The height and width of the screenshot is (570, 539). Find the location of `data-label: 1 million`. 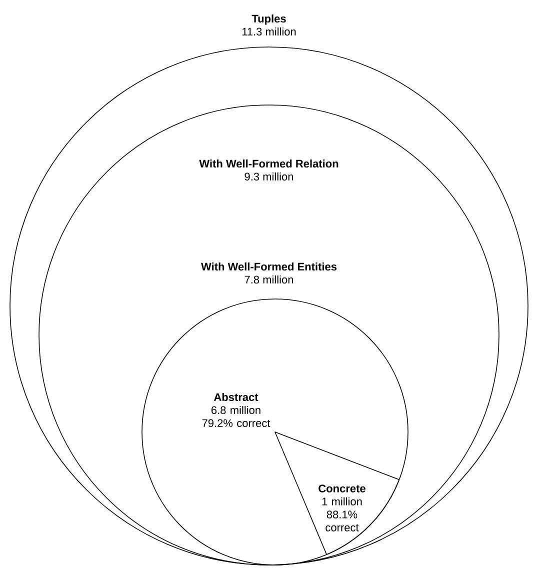

data-label: 1 million is located at coordinates (342, 501).